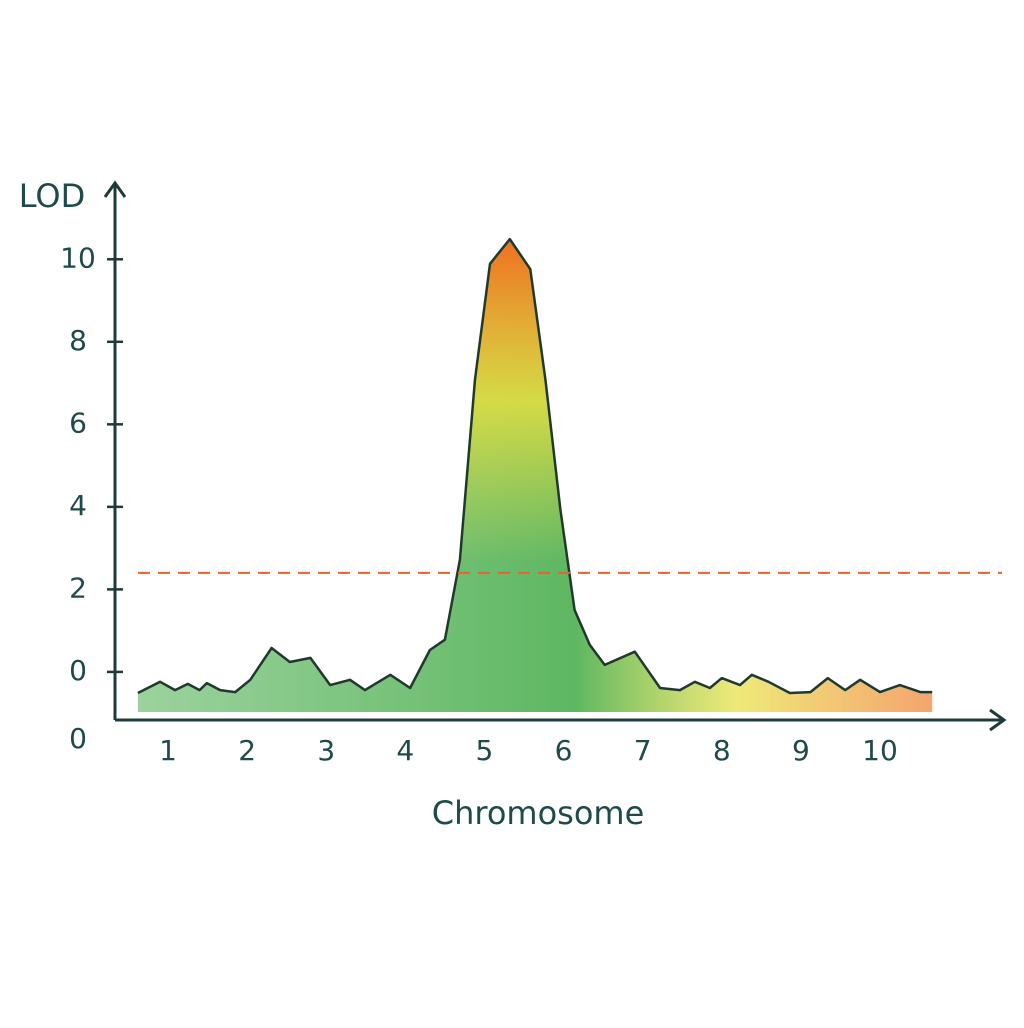 This screenshot has height=1028, width=1024. What do you see at coordinates (998, 720) in the screenshot?
I see `x-axis-arrow` at bounding box center [998, 720].